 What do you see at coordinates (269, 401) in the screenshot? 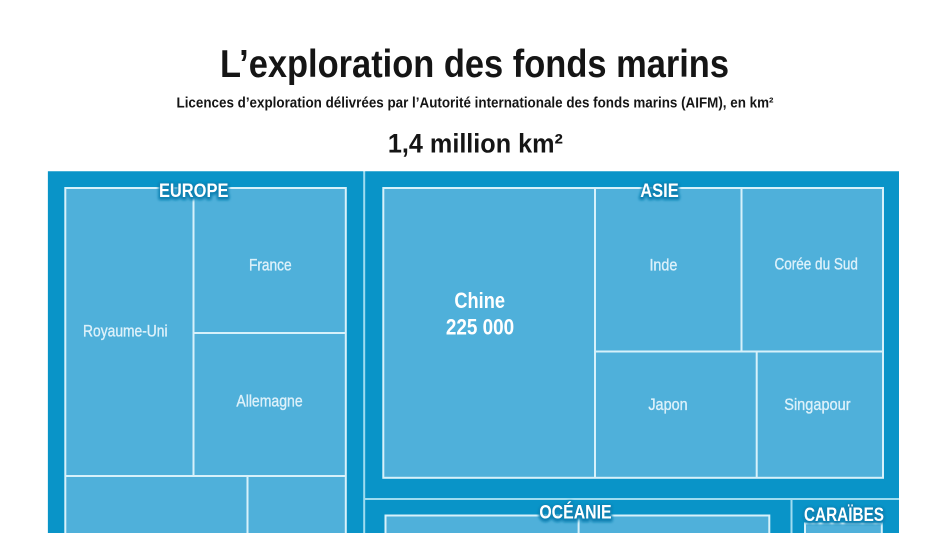
I see `svg-text: Allemagne` at bounding box center [269, 401].